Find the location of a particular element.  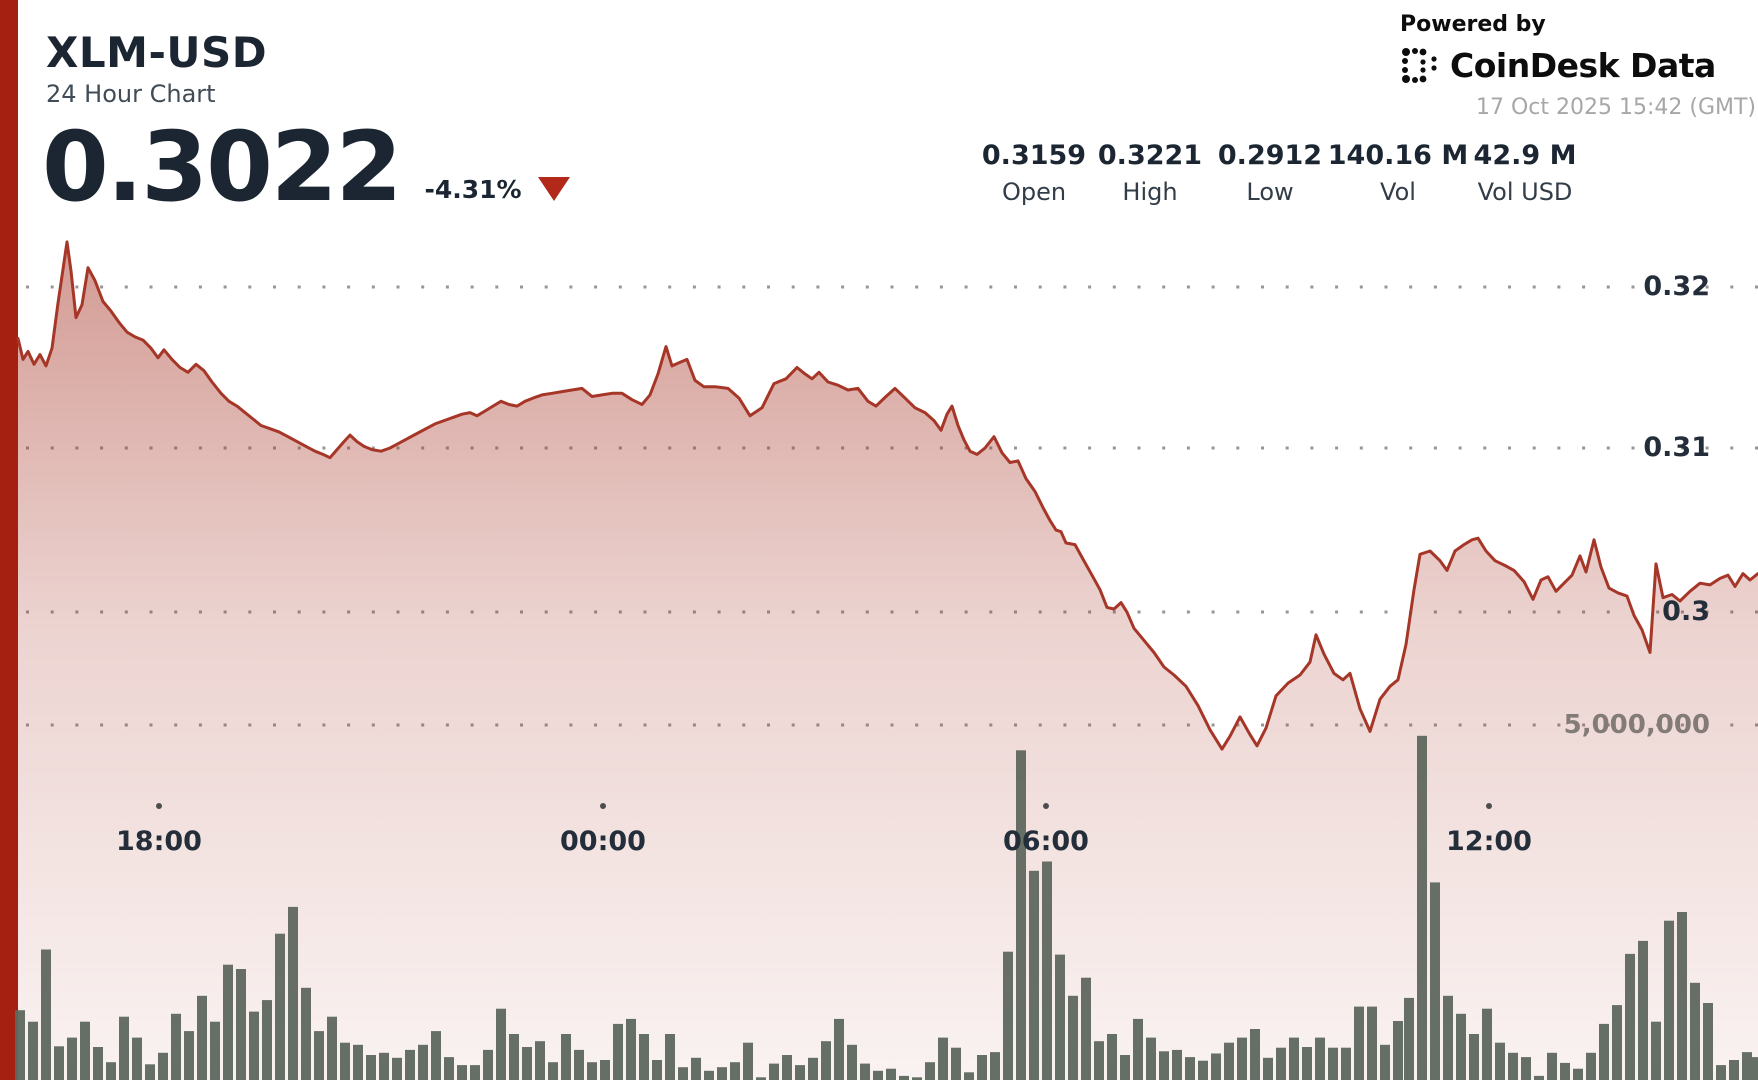

stat-label: Open is located at coordinates (1034, 192).